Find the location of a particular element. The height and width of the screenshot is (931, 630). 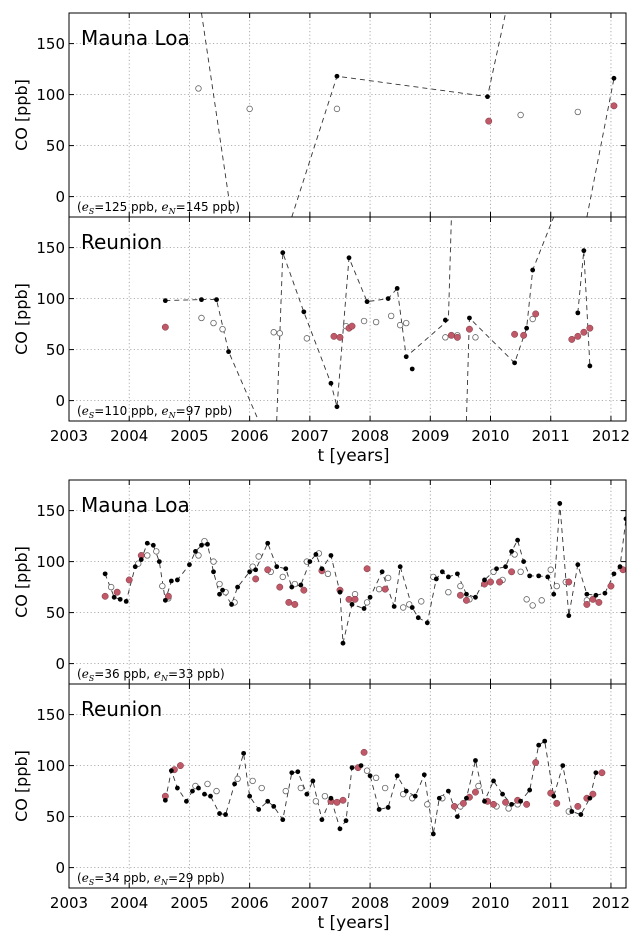

x-tick-label: 2006 is located at coordinates (250, 903).